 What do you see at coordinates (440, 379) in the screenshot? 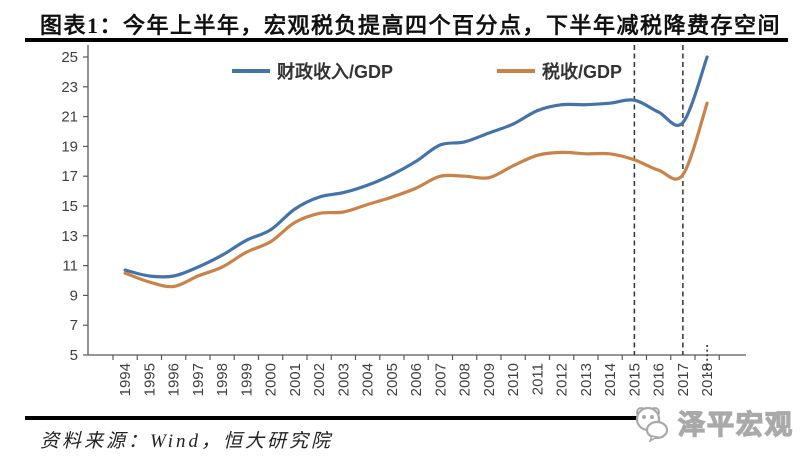
I see `x-tick-label: 2007` at bounding box center [440, 379].